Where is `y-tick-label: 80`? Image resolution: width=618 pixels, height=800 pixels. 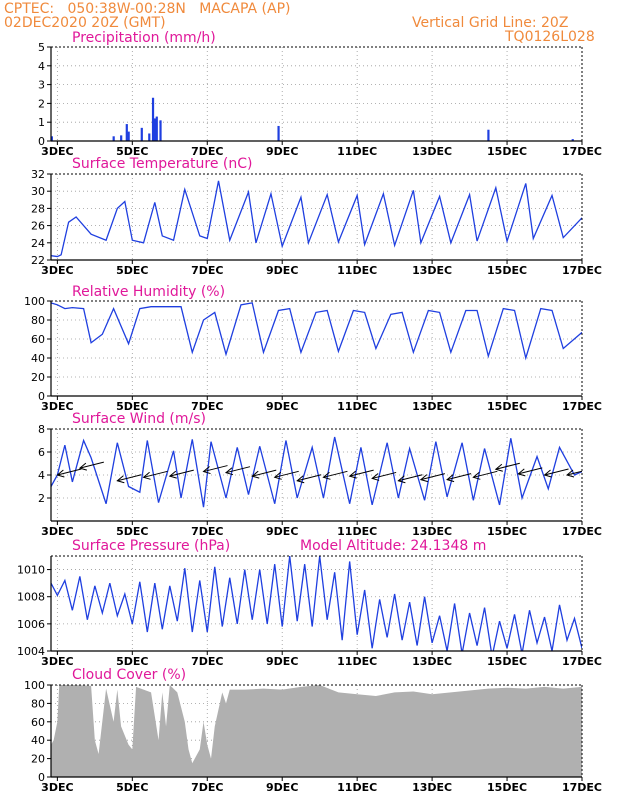
y-tick-label: 80 is located at coordinates (38, 703).